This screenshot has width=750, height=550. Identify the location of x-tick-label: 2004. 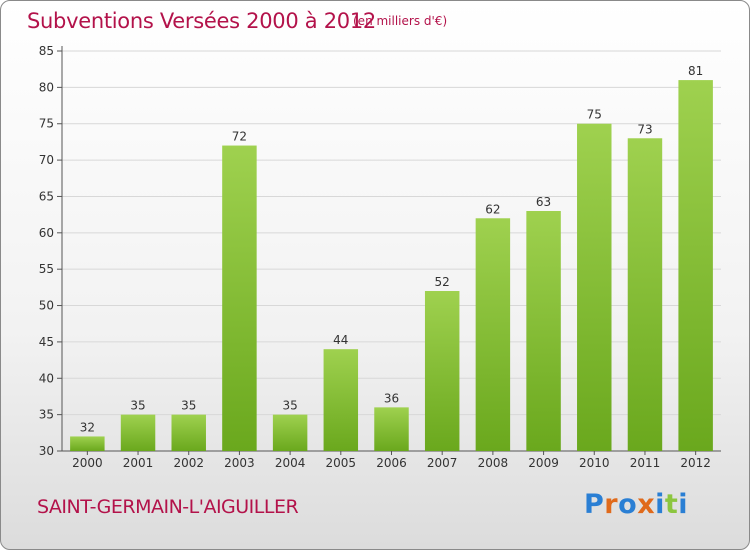
(290, 463).